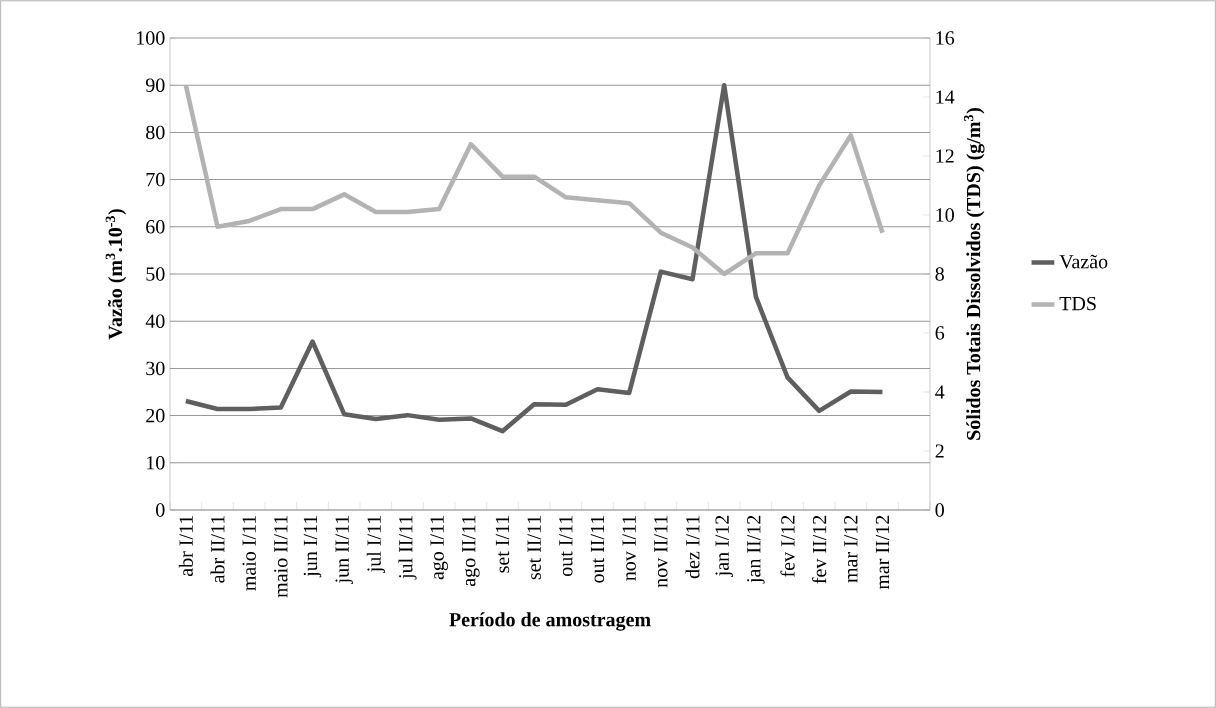 Image resolution: width=1216 pixels, height=708 pixels. What do you see at coordinates (185, 546) in the screenshot?
I see `x-tick-label: abr I/11` at bounding box center [185, 546].